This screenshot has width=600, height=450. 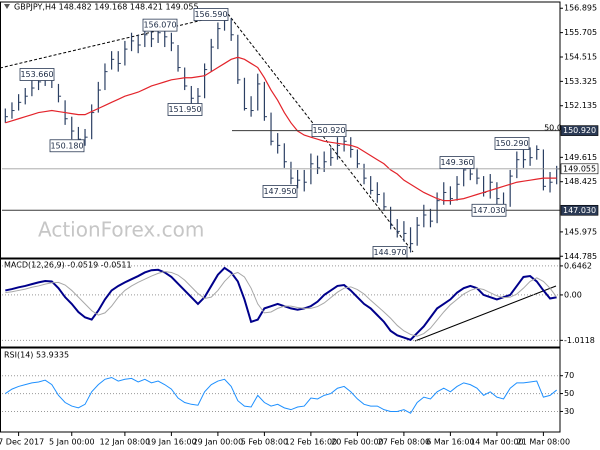 I want to click on y-tick-label: 149.615, so click(x=580, y=157).